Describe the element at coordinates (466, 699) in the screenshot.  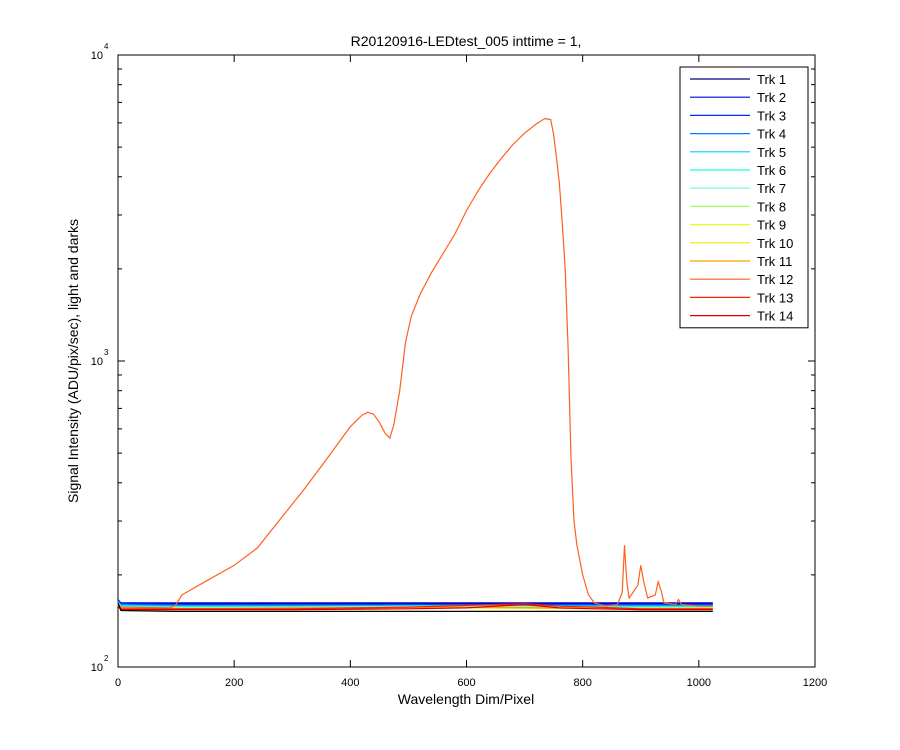
I see `x-axis-label: Wavelength Dim/Pixel` at that location.